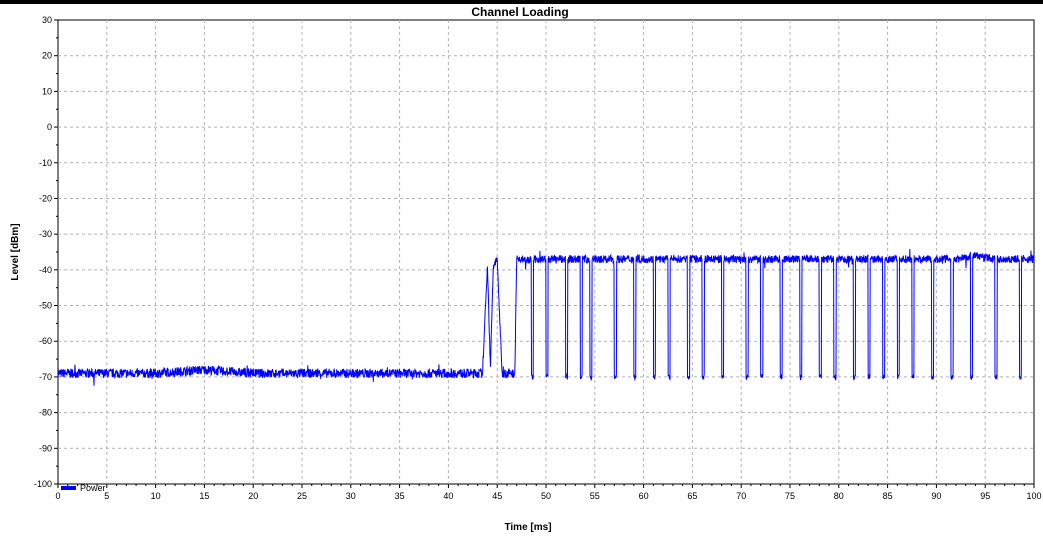 The height and width of the screenshot is (536, 1043). Describe the element at coordinates (521, 2) in the screenshot. I see `top-border` at that location.